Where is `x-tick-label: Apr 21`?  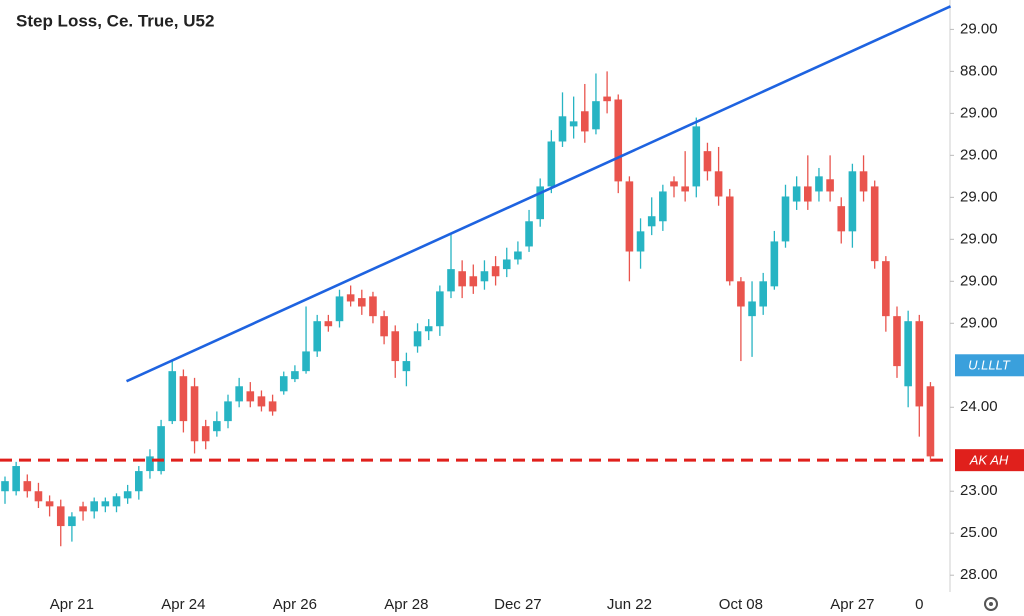 x-tick-label: Apr 21 is located at coordinates (72, 604).